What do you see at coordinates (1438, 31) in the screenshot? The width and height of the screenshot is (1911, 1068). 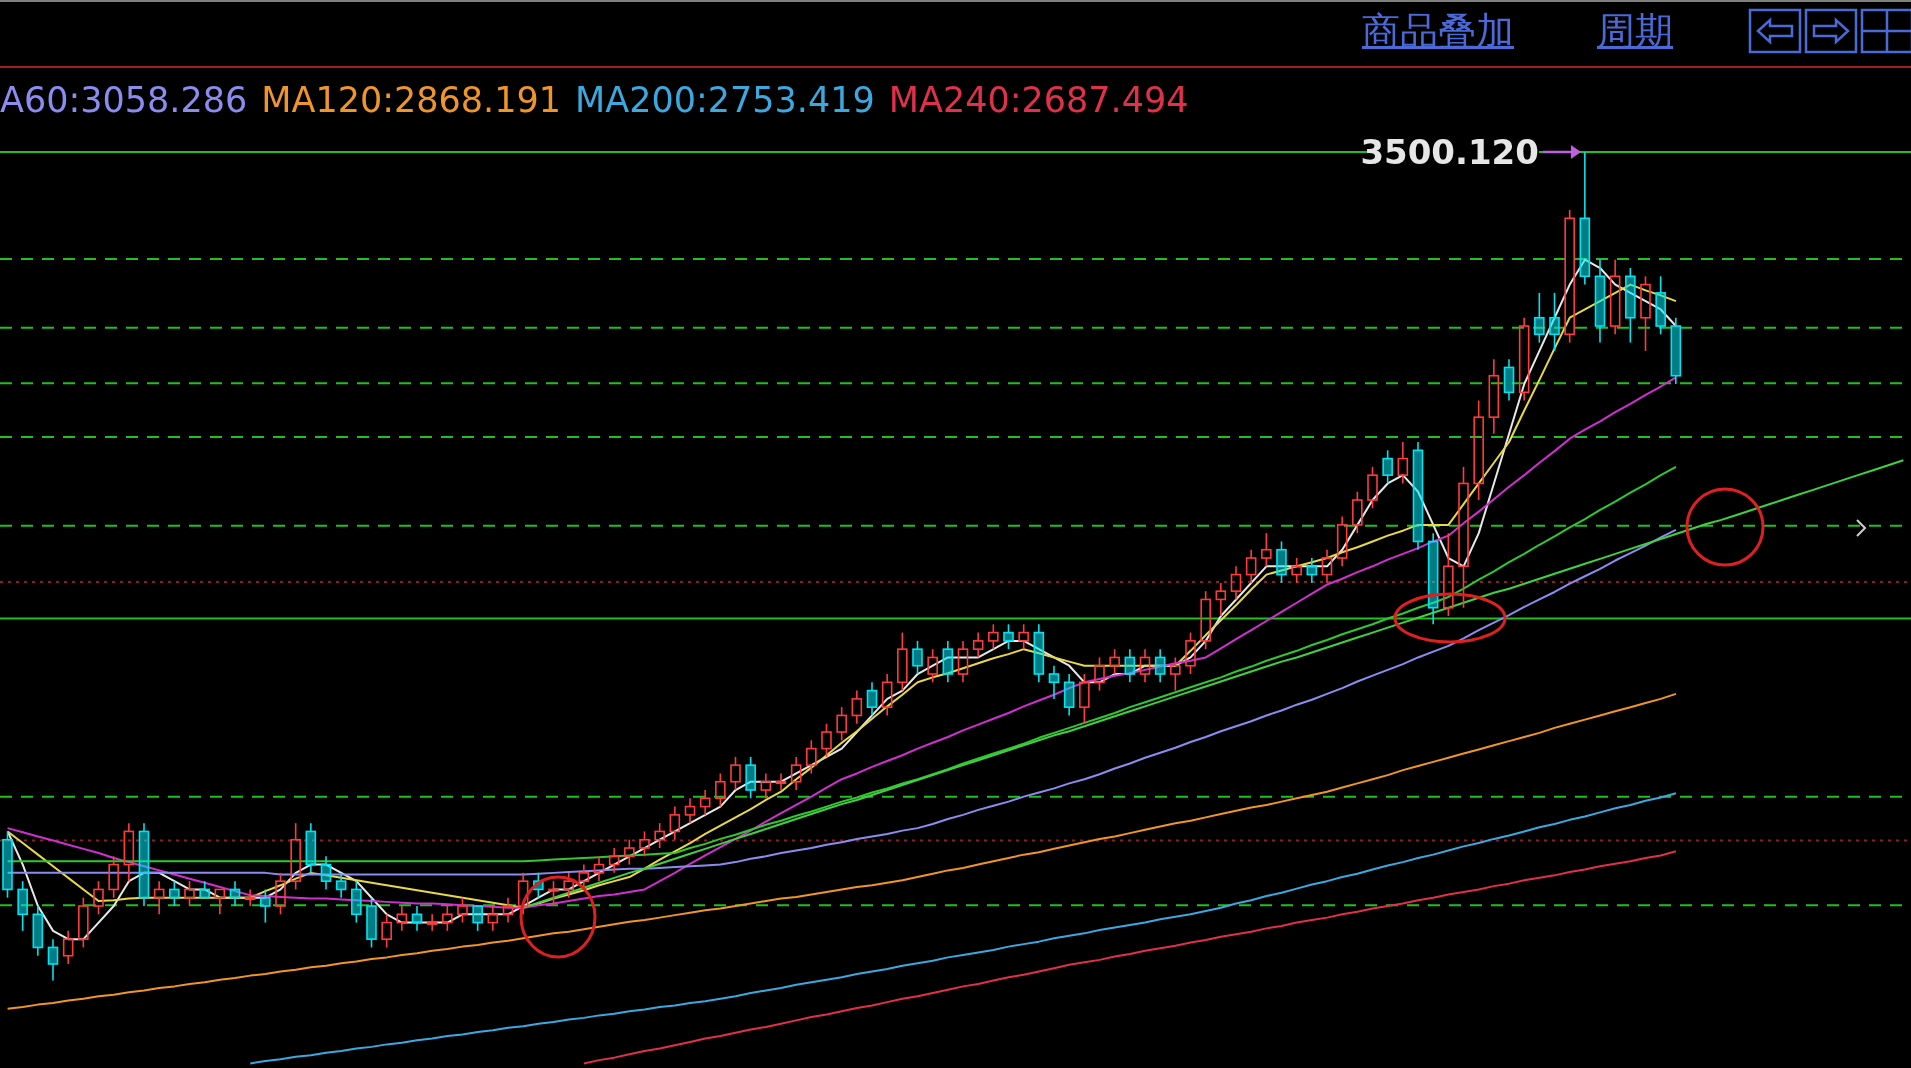 I see `text: 商品叠加` at bounding box center [1438, 31].